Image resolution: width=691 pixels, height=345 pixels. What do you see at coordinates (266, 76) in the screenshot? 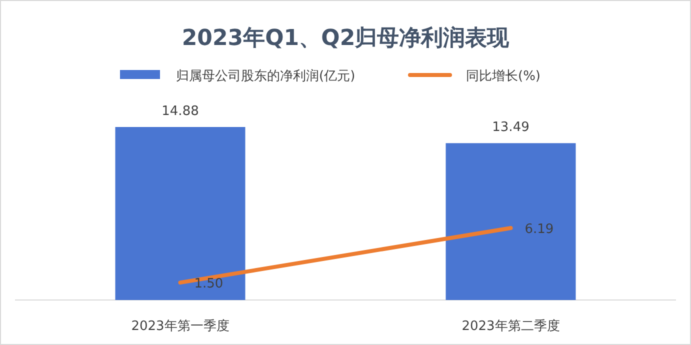
I see `legend-label: 归属母公司股东的净利润(亿元)` at bounding box center [266, 76].